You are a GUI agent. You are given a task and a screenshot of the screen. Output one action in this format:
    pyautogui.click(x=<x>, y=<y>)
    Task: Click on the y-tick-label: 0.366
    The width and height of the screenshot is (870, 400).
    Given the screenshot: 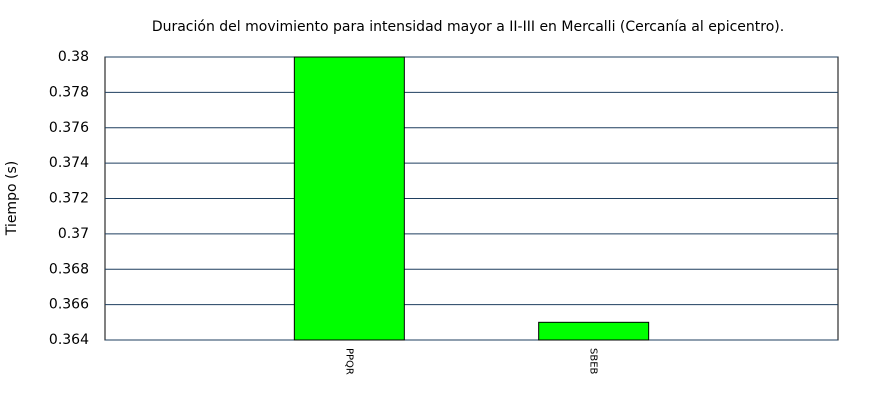 What is the action you would take?
    pyautogui.click(x=69, y=305)
    